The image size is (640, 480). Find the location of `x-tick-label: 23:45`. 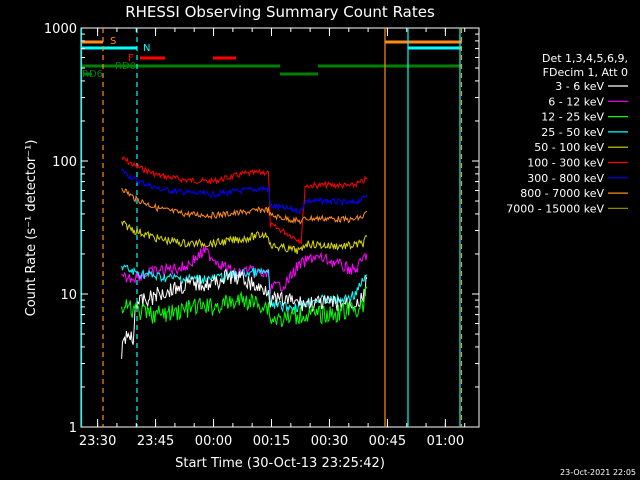

x-tick-label: 23:45 is located at coordinates (155, 441).